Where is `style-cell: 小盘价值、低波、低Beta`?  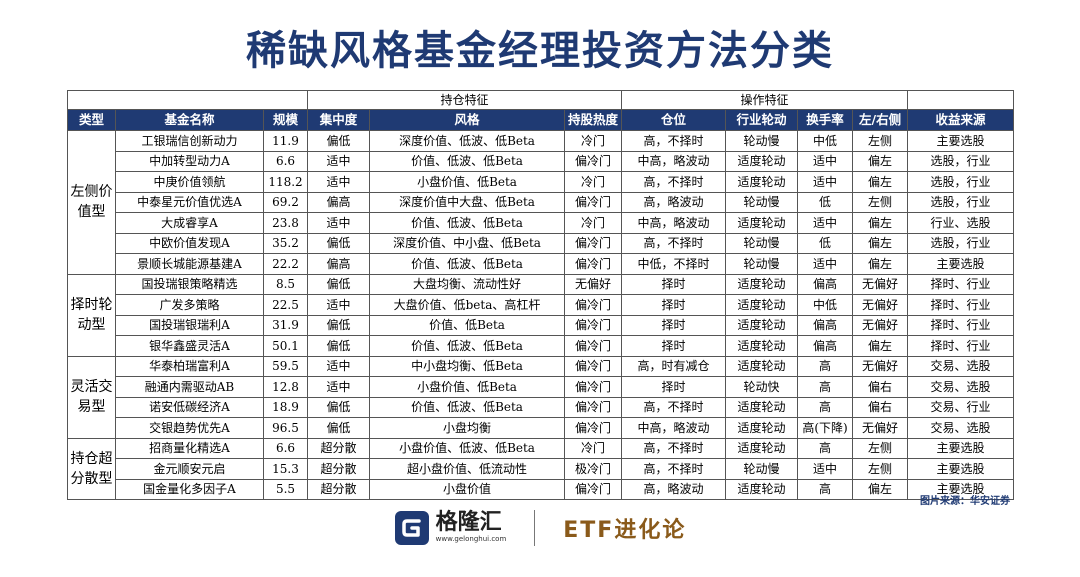 style-cell: 小盘价值、低波、低Beta is located at coordinates (467, 448).